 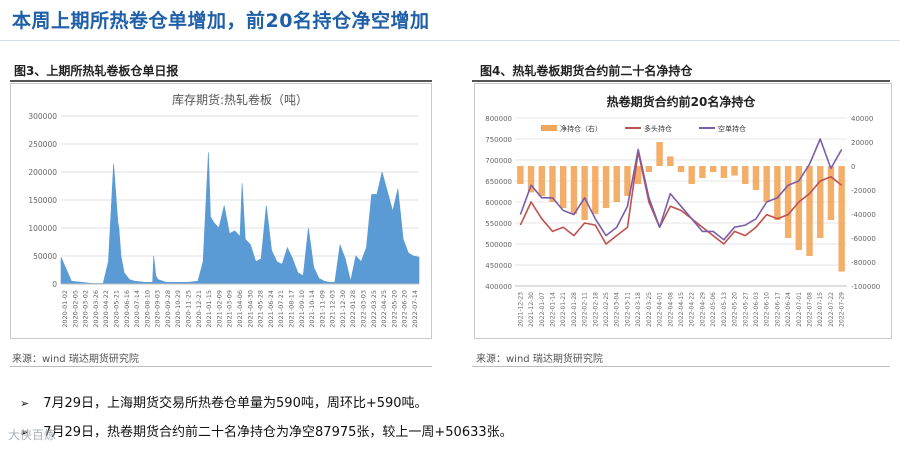 What do you see at coordinates (189, 309) in the screenshot?
I see `x-tick-label: 2020-11-25` at bounding box center [189, 309].